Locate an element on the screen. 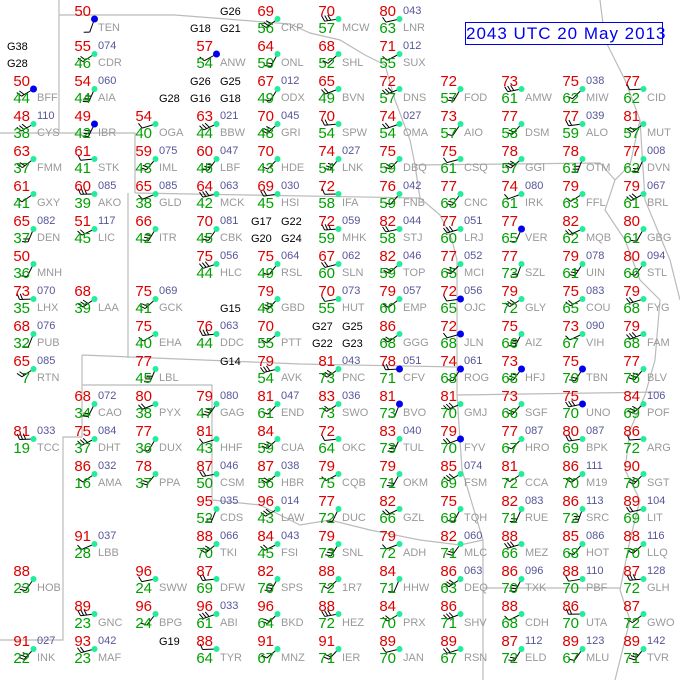 This screenshot has width=680, height=680. station-plot: 657 085 RTN is located at coordinates (36, 370).